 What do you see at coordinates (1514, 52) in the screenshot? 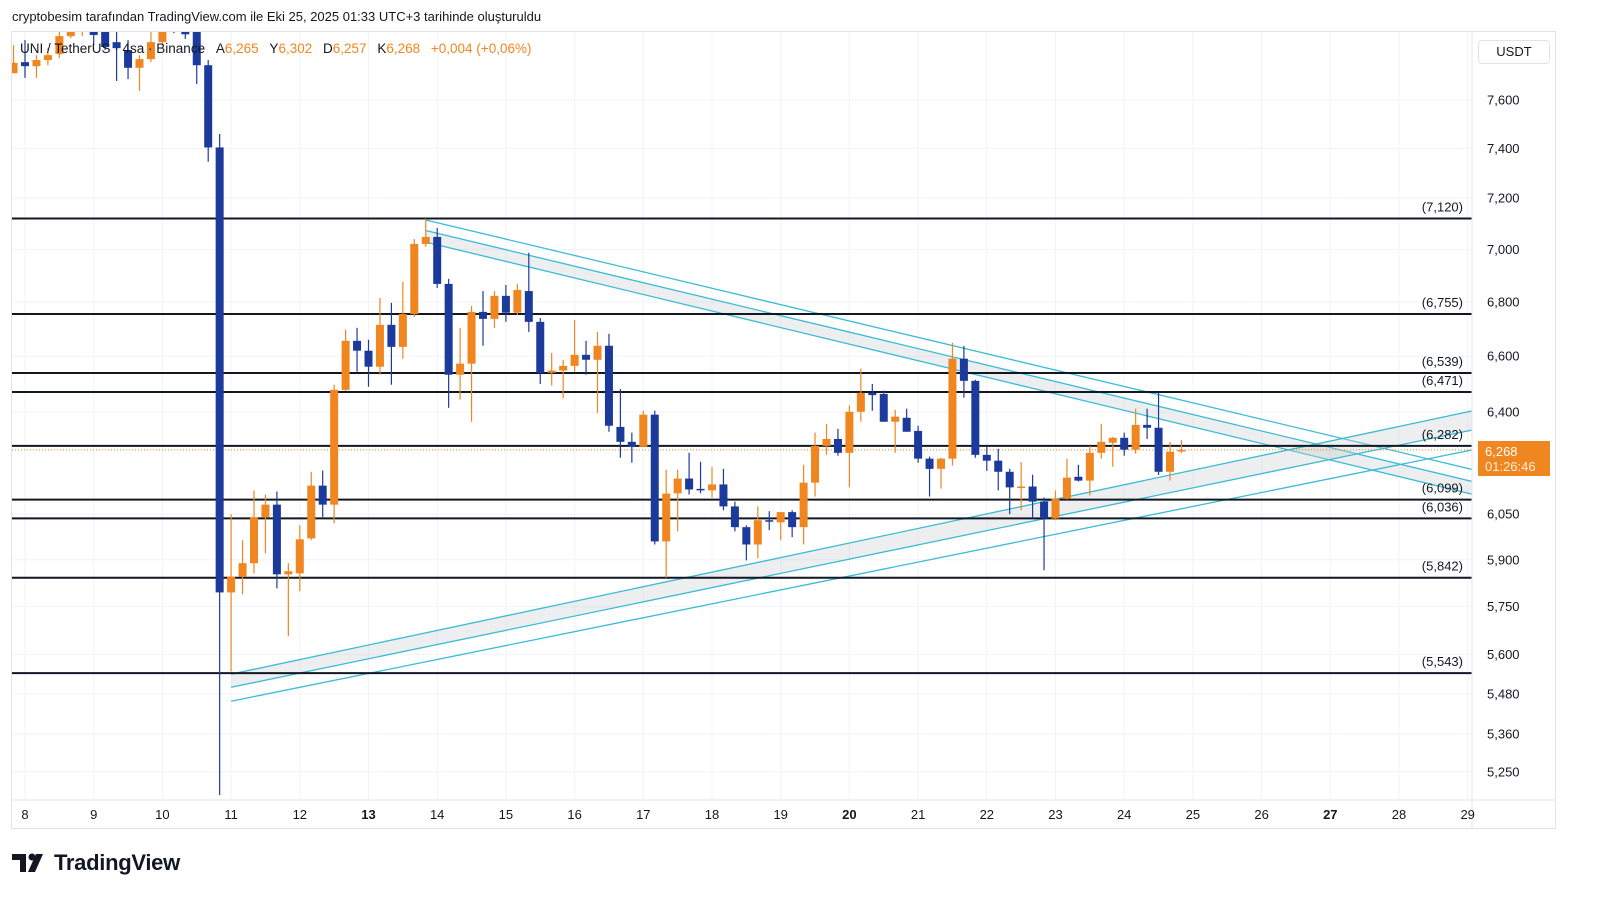
I see `currency-button: USDT` at bounding box center [1514, 52].